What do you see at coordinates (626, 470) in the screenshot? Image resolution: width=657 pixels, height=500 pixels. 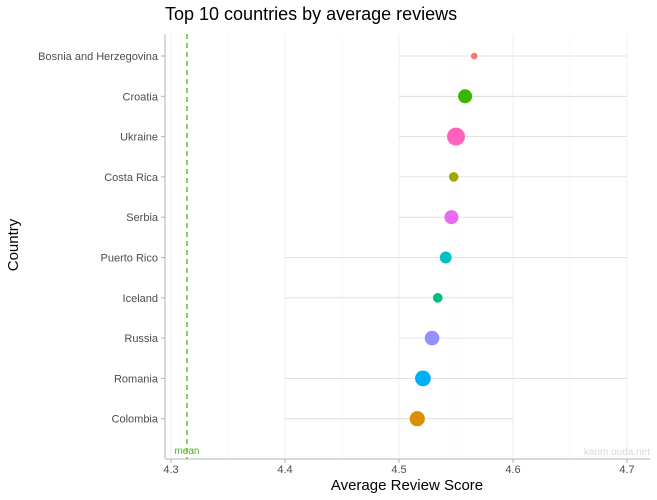 I see `x-tick-label: 4.7` at bounding box center [626, 470].